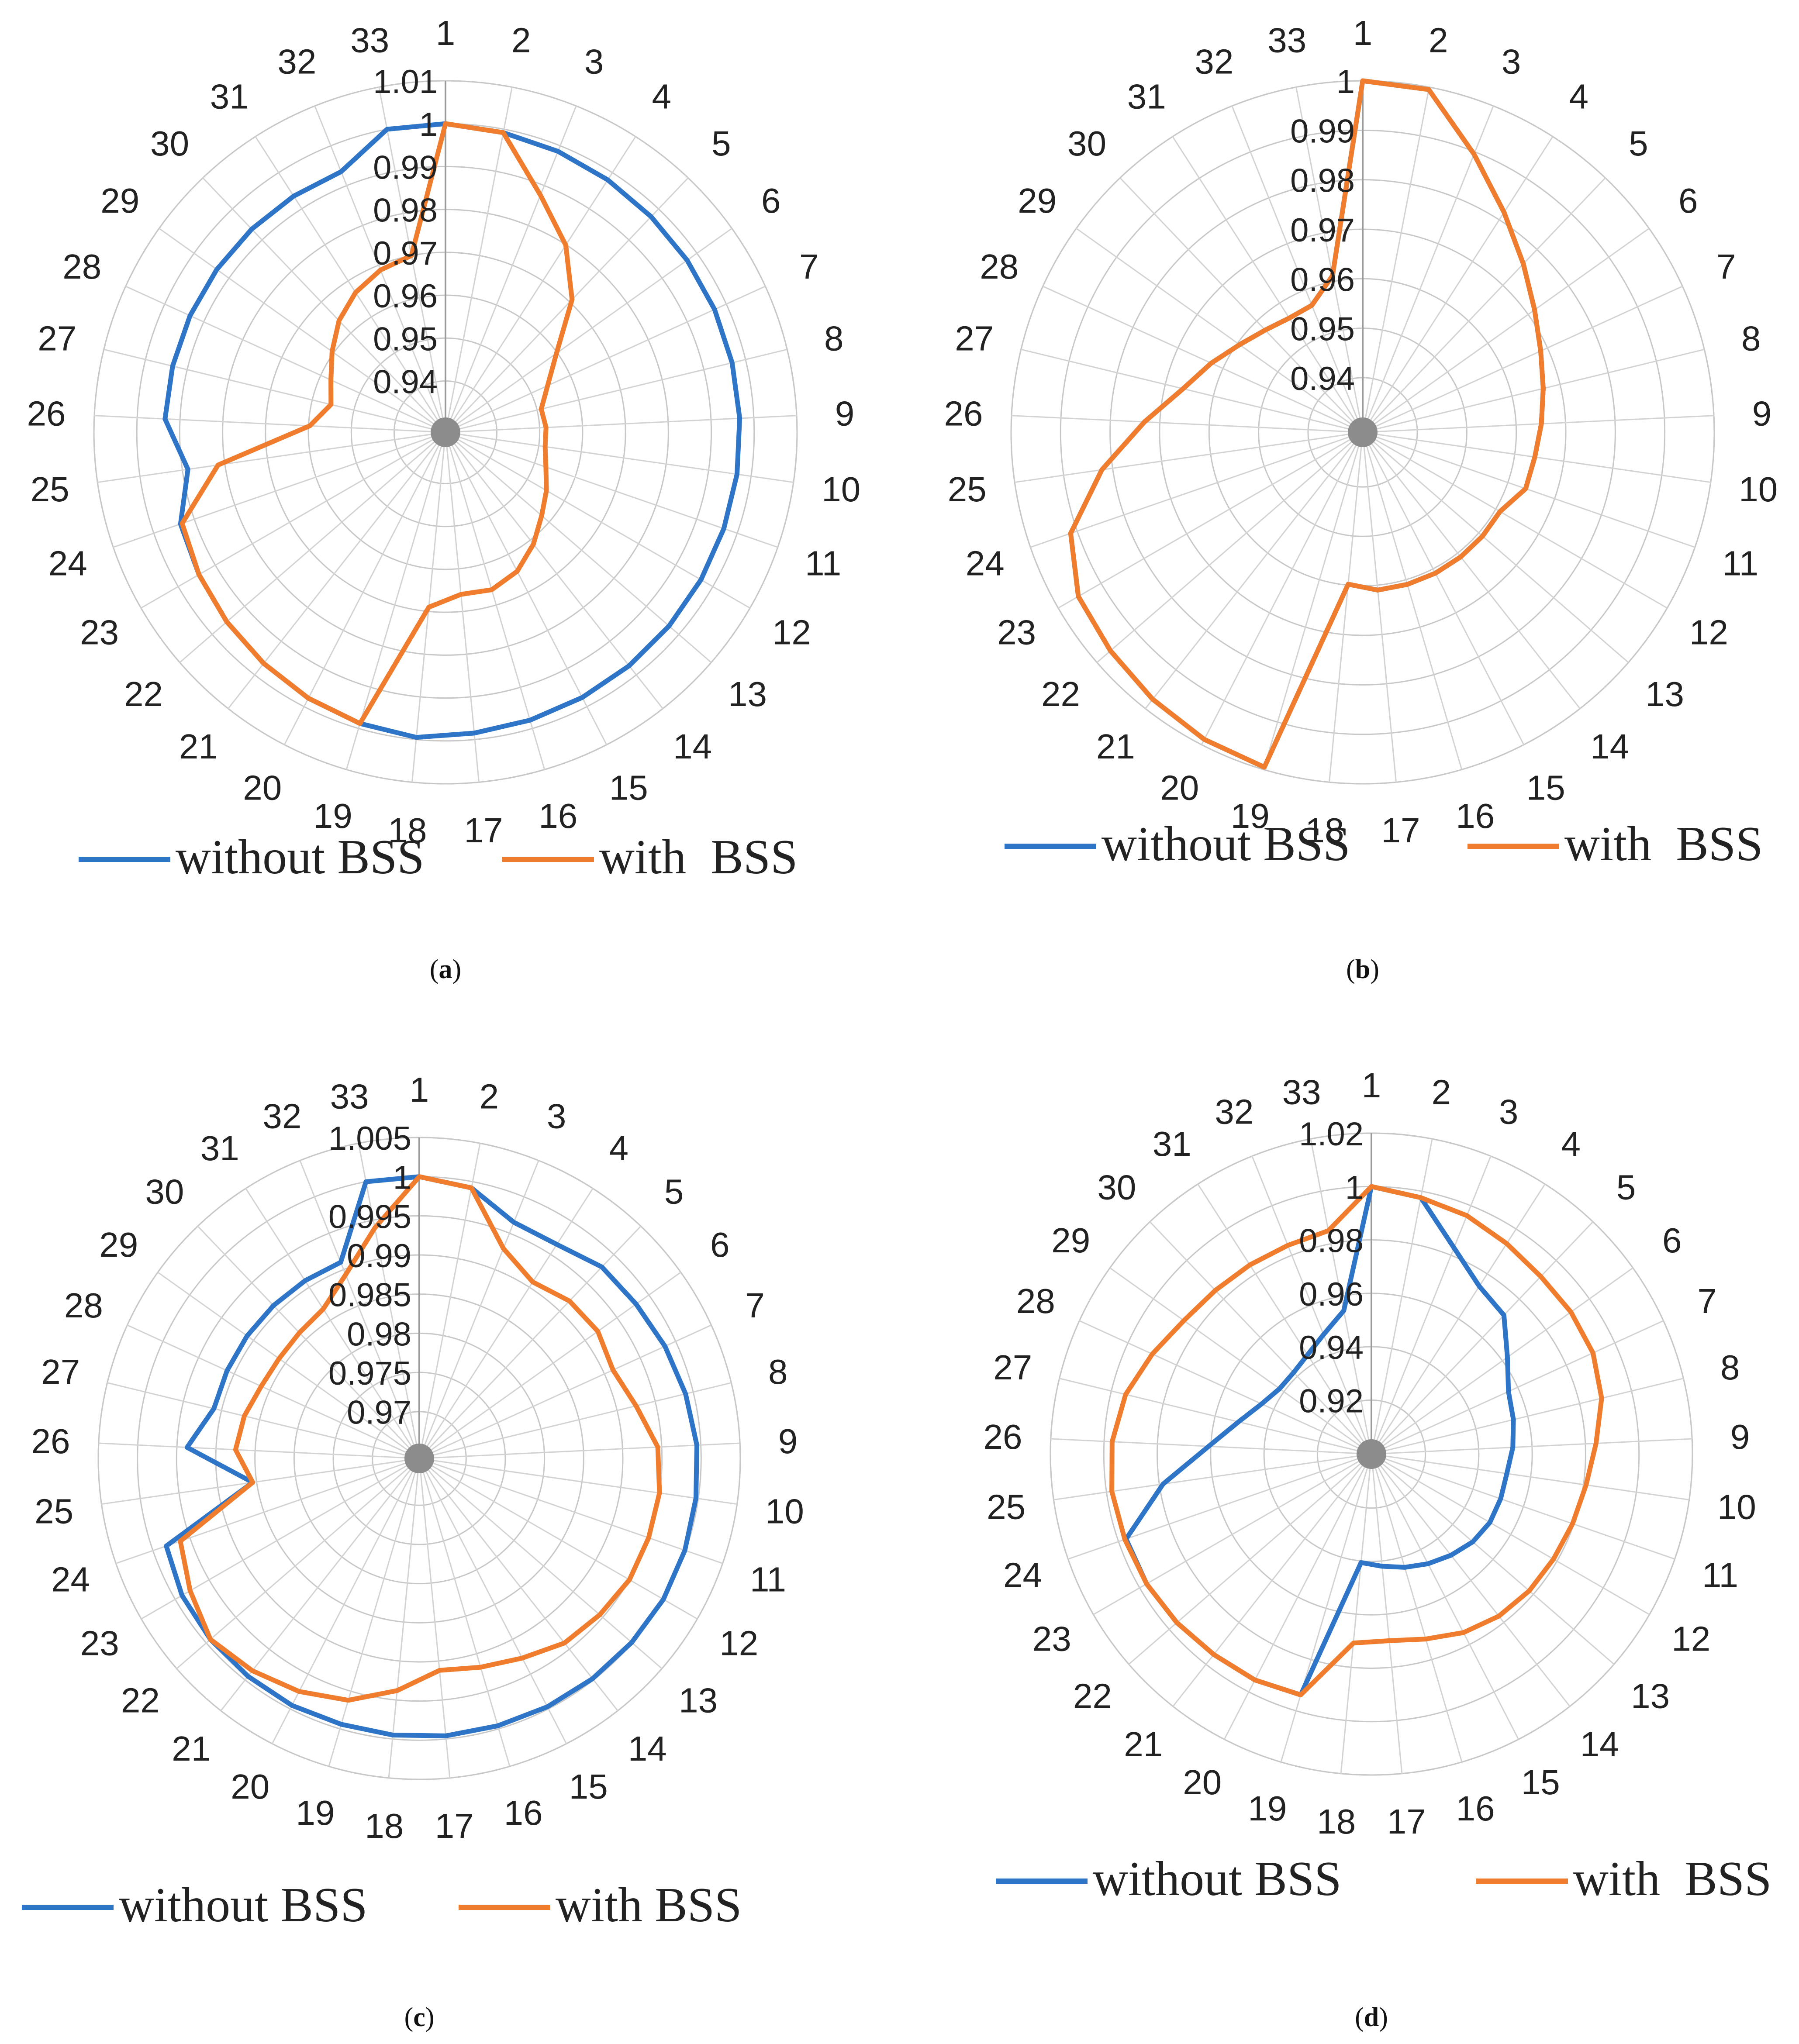 The width and height of the screenshot is (1799, 2044). I want to click on category-label: 29, so click(1070, 1241).